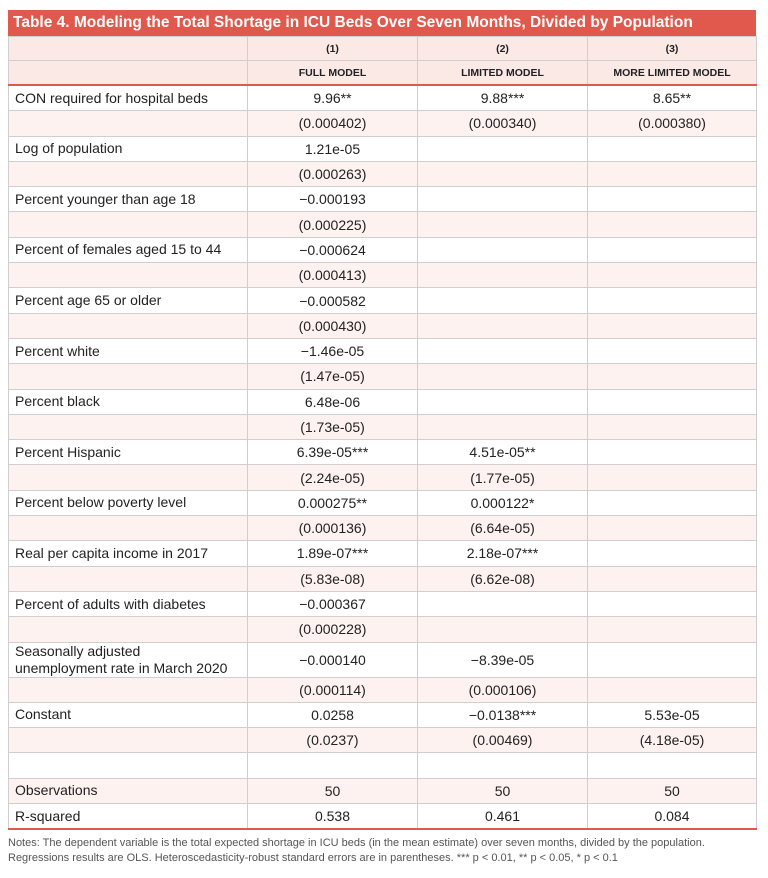 This screenshot has height=878, width=768. I want to click on column-number: (2), so click(502, 48).